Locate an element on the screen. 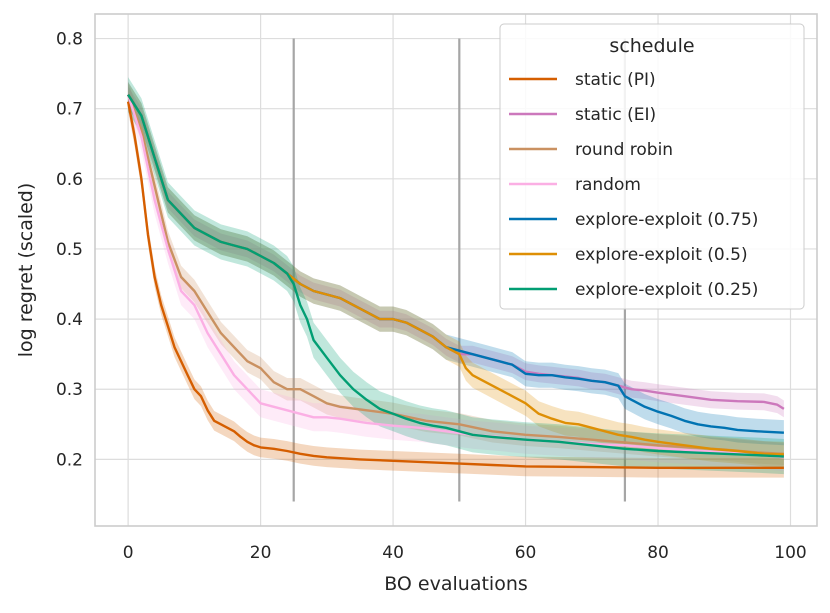 The width and height of the screenshot is (830, 613). y-tick-label: 0.6 is located at coordinates (69, 180).